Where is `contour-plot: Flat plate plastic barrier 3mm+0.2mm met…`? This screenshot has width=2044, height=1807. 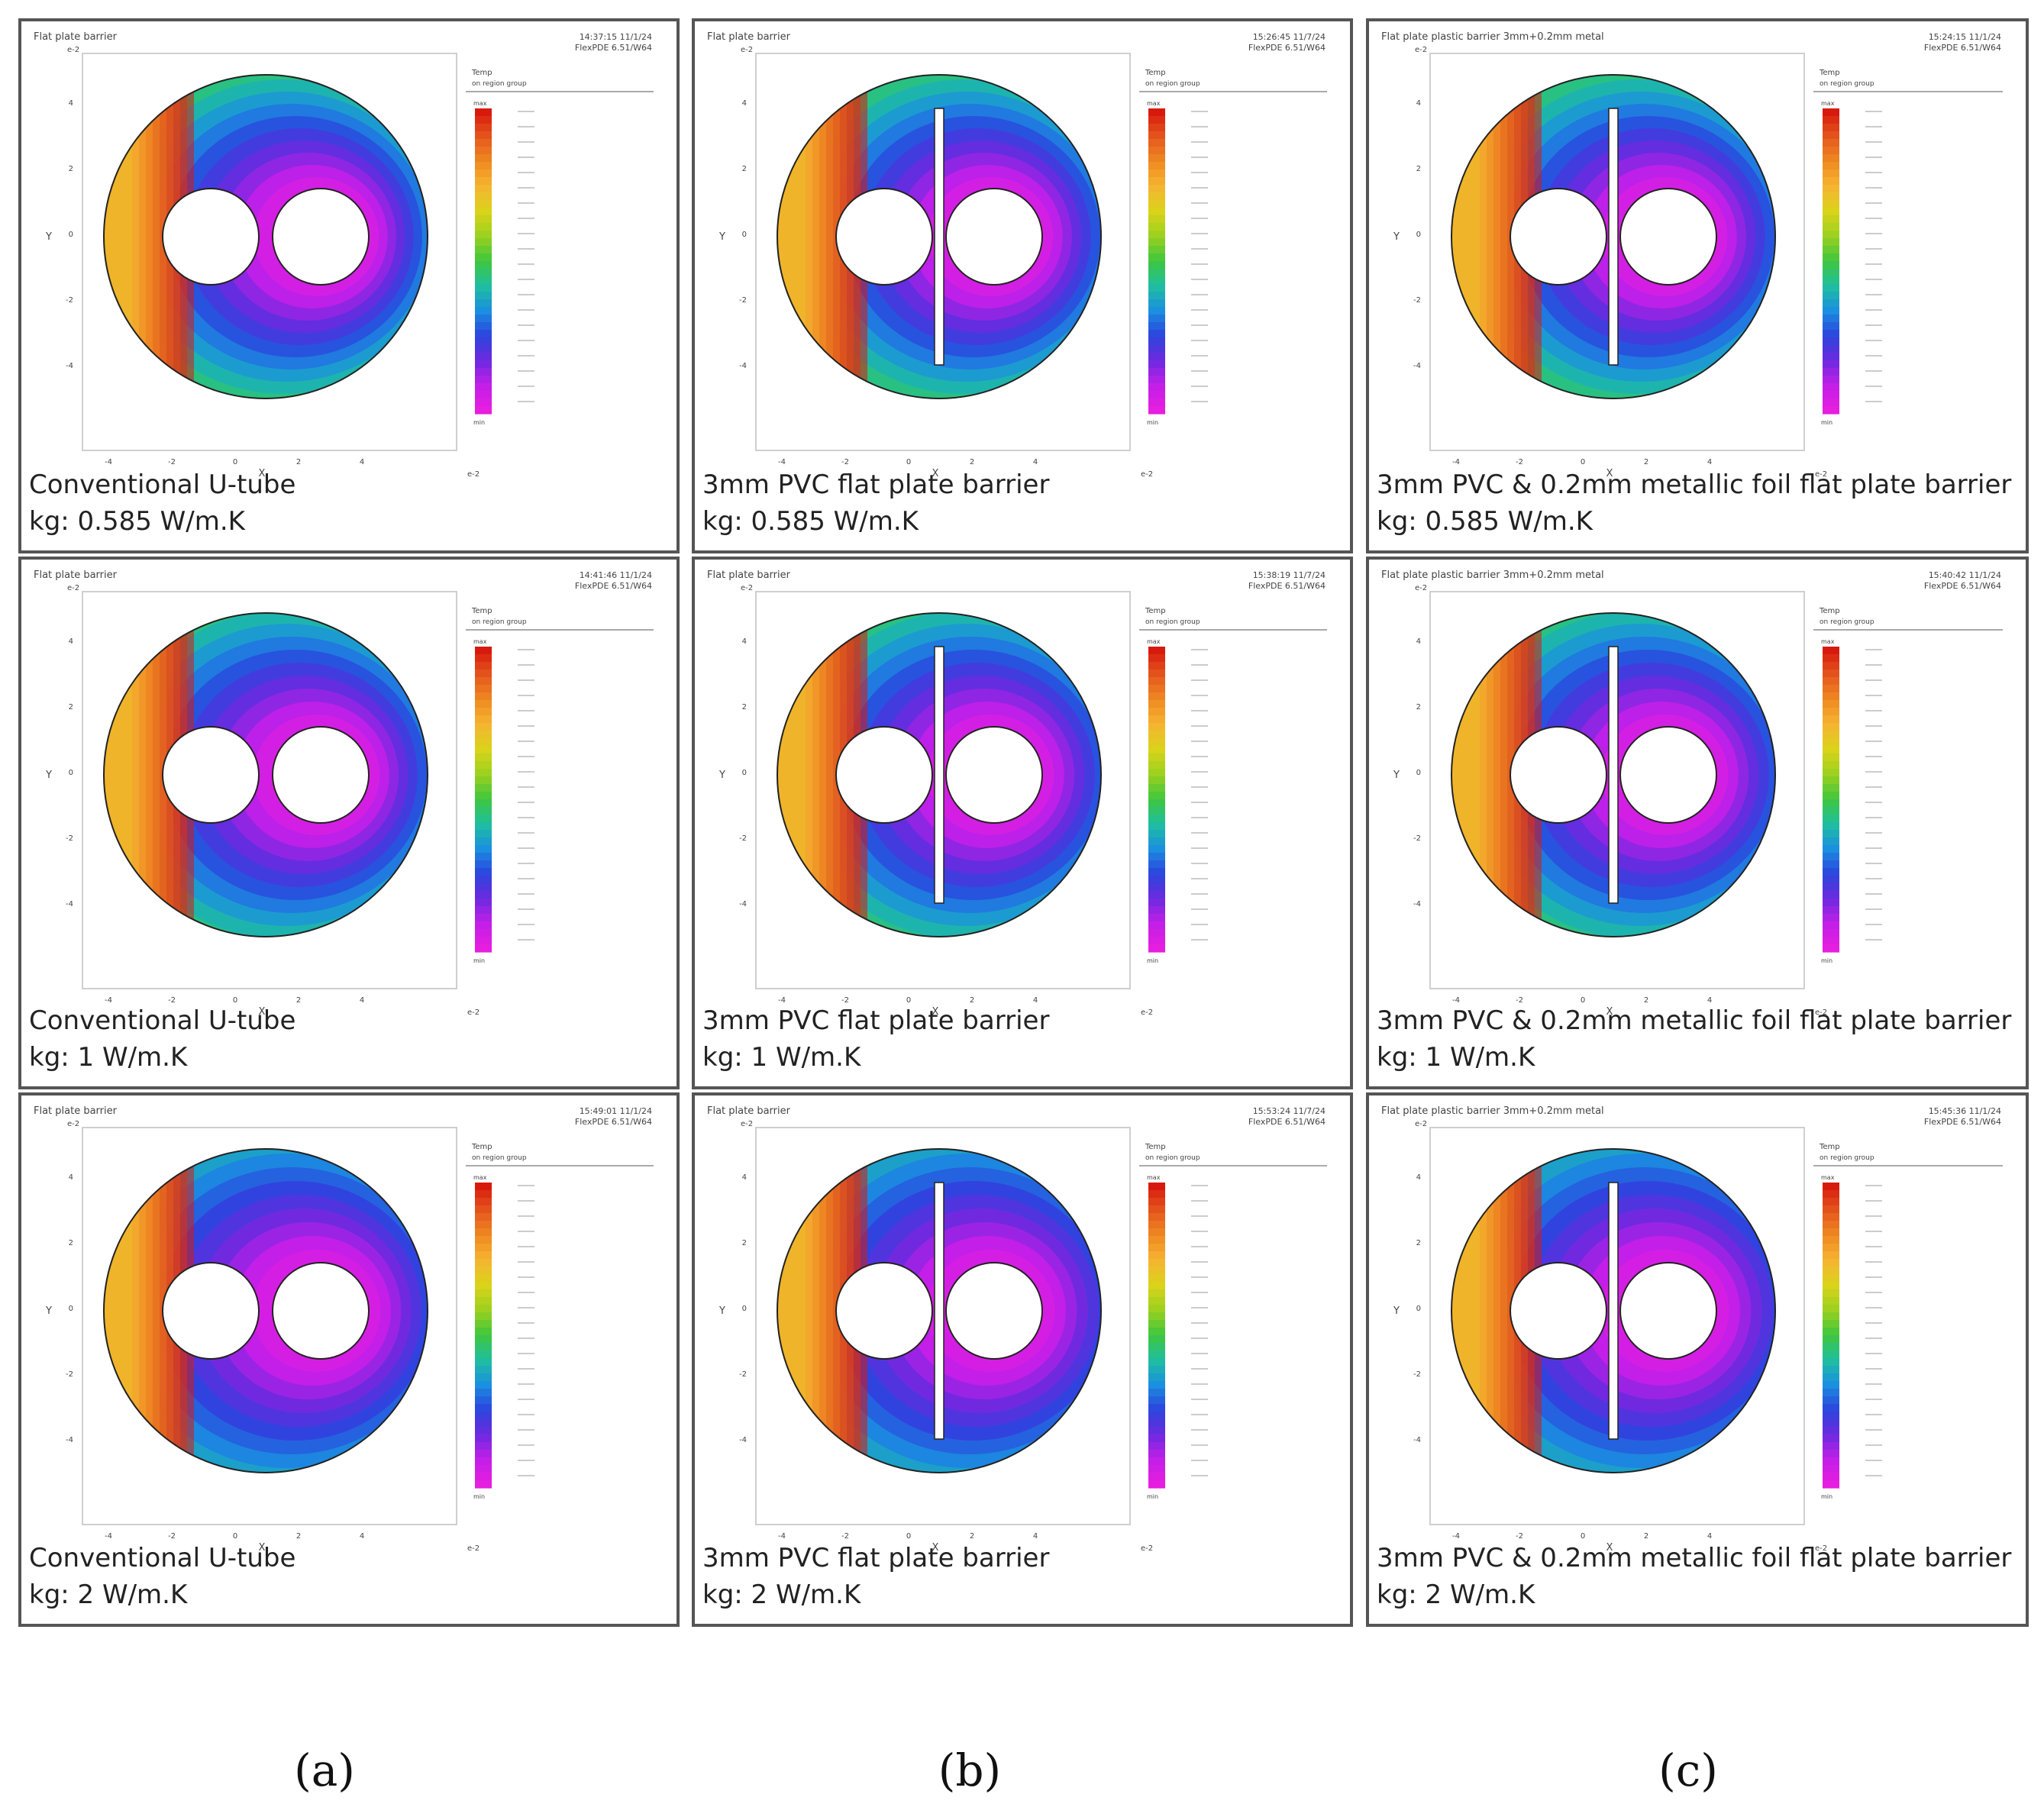 contour-plot: Flat plate plastic barrier 3mm+0.2mm met… is located at coordinates (1692, 255).